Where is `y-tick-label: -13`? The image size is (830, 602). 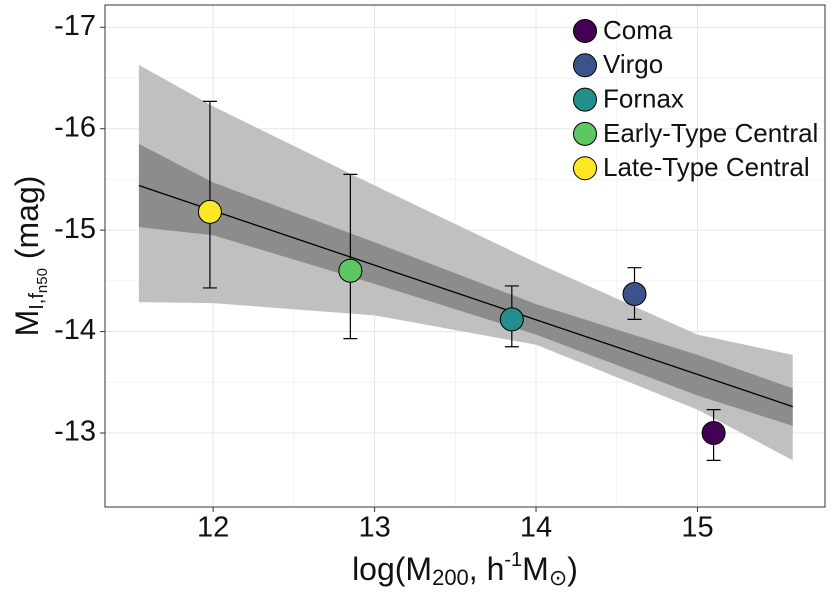
y-tick-label: -13 is located at coordinates (75, 432).